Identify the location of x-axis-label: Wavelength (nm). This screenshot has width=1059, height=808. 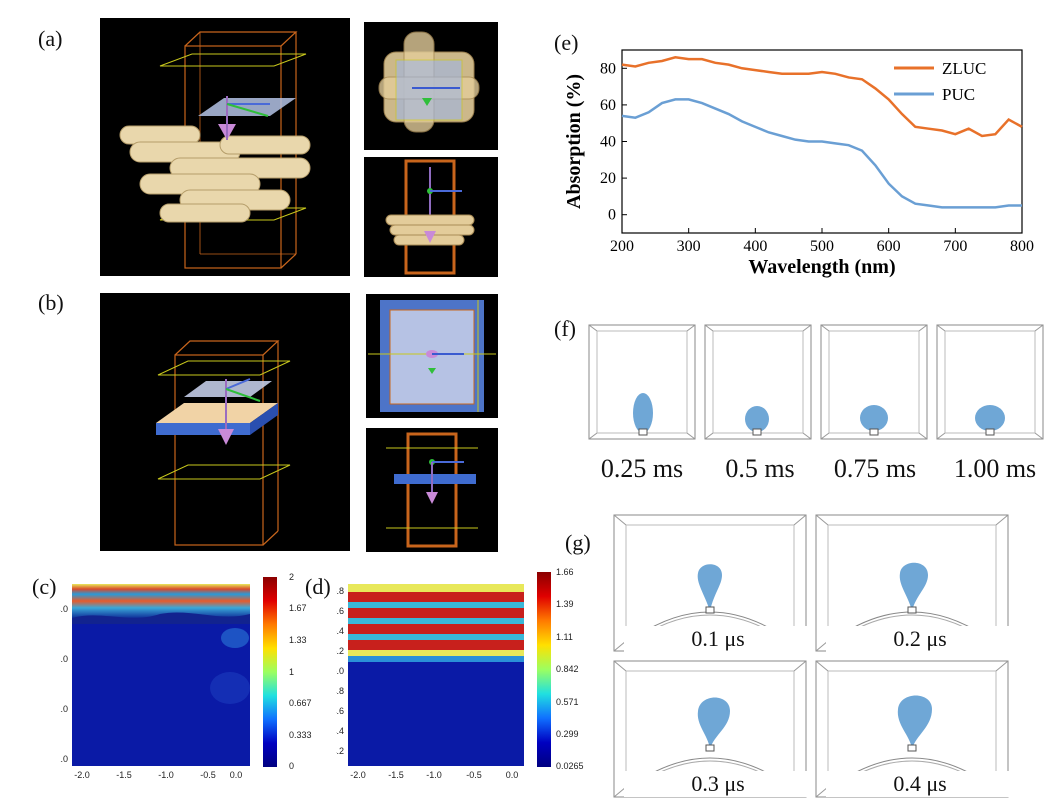
(821, 267).